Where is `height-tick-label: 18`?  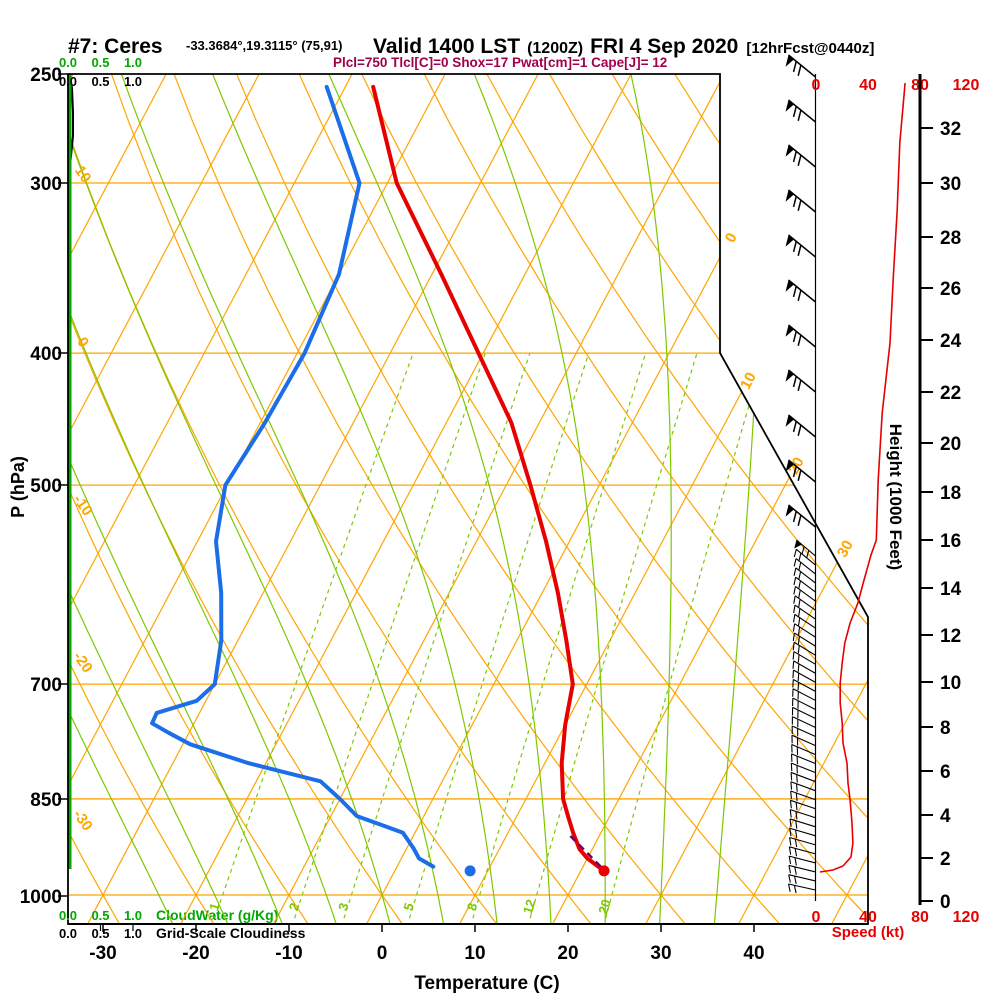
height-tick-label: 18 is located at coordinates (950, 493).